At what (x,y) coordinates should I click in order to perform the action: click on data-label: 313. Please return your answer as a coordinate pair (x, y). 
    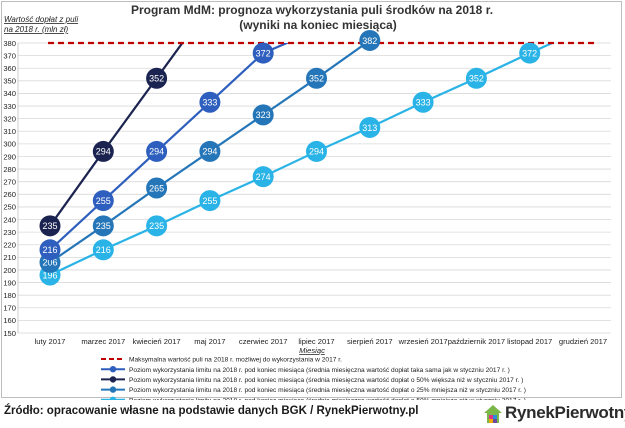
    Looking at the image, I should click on (369, 128).